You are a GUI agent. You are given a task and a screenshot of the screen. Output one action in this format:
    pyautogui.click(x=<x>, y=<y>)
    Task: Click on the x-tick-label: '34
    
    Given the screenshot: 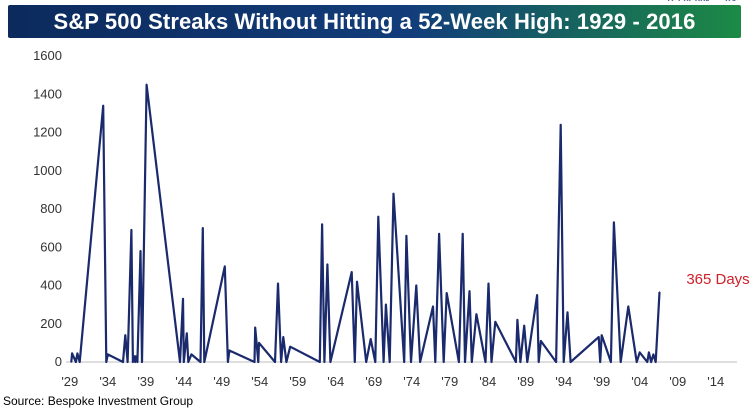 What is the action you would take?
    pyautogui.click(x=107, y=381)
    